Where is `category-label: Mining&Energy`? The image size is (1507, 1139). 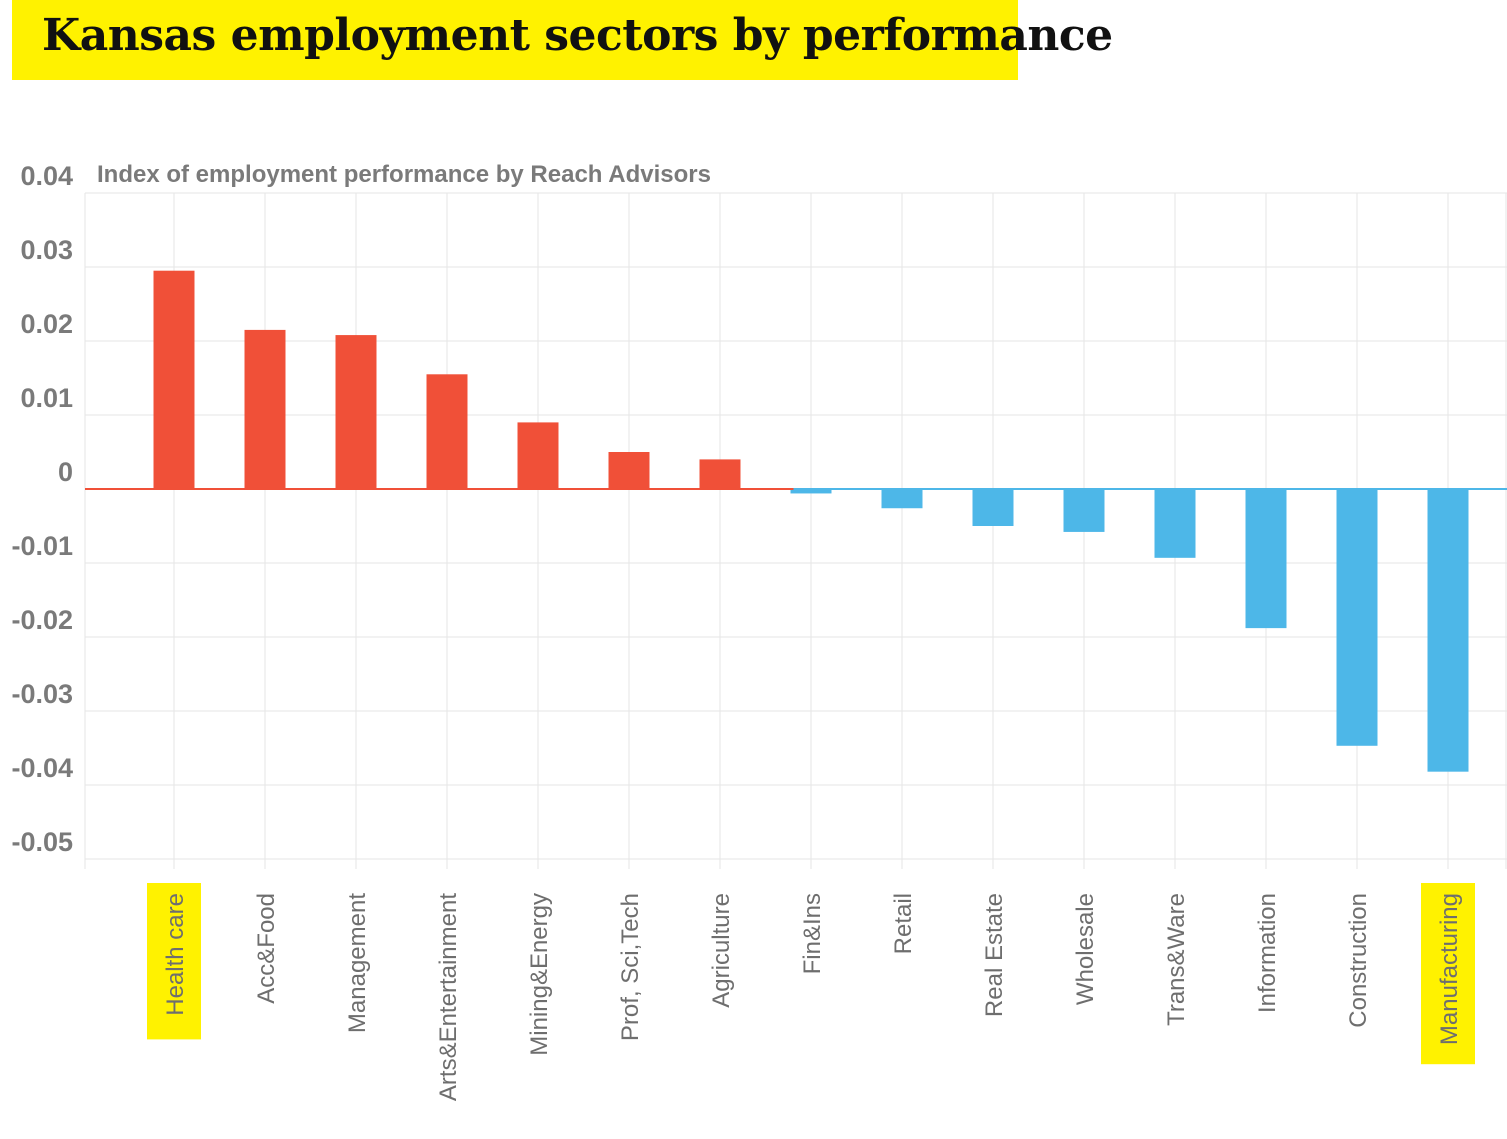 category-label: Mining&Energy is located at coordinates (539, 974).